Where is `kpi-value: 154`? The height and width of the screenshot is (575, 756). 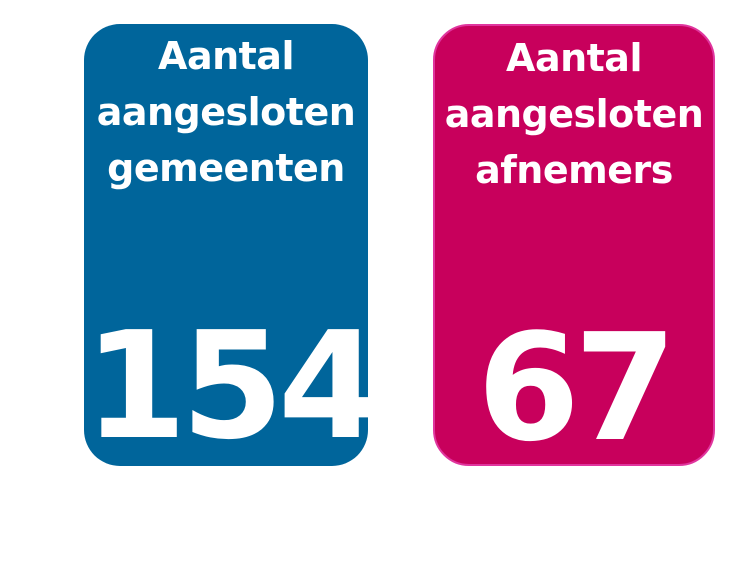
kpi-value: 154 is located at coordinates (232, 386).